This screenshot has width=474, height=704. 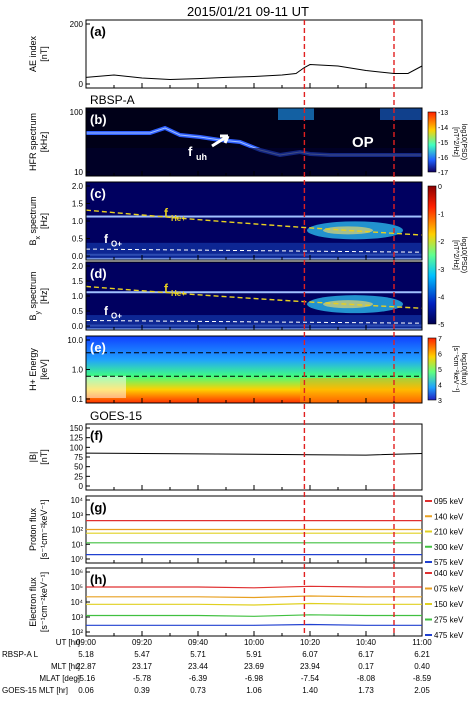 What do you see at coordinates (116, 244) in the screenshot?
I see `panel-c-annotation-fo-sub: O+` at bounding box center [116, 244].